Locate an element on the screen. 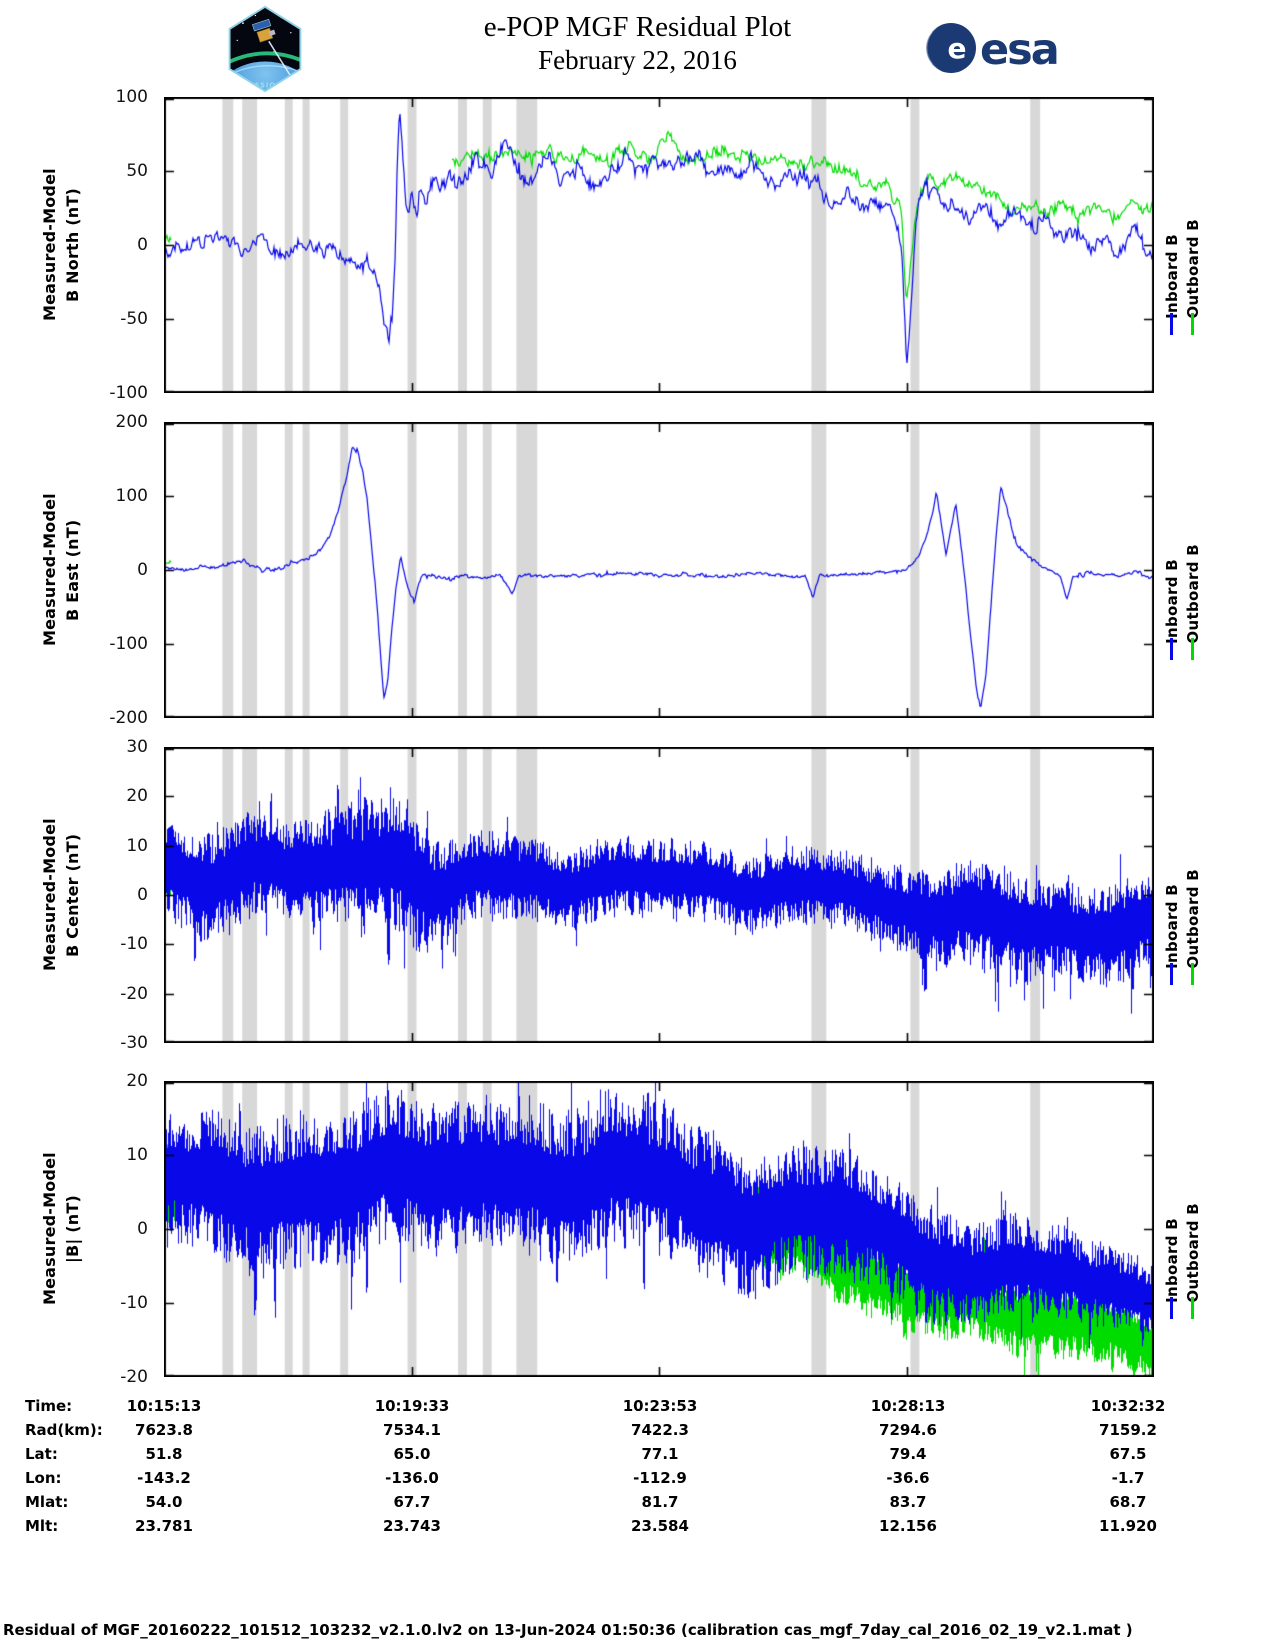 The image size is (1275, 1650). patch-title: CASSIOPE is located at coordinates (265, 85).